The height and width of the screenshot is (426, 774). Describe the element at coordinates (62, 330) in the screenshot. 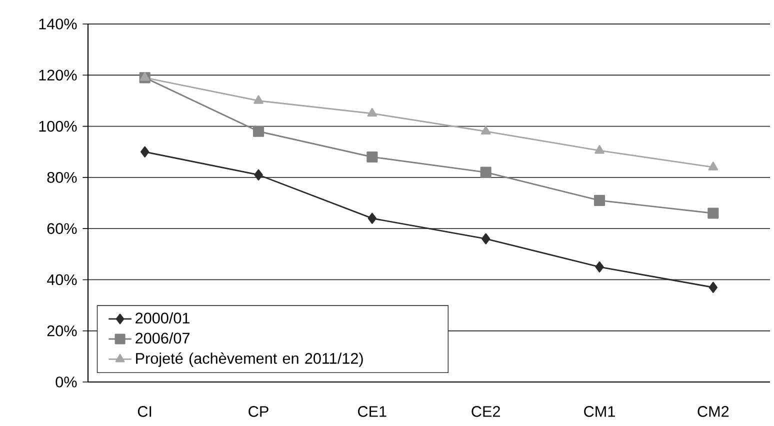

I see `y-tick-label: 20%` at that location.